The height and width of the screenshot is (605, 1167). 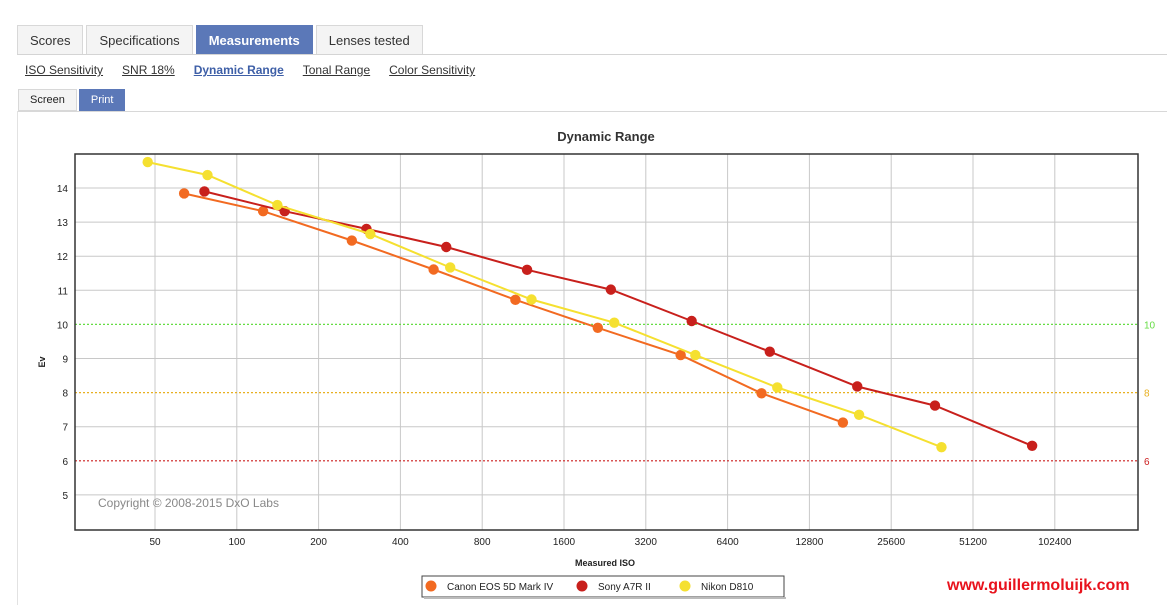 I want to click on subnav-color-sensitivity: Color Sensitivity, so click(x=432, y=70).